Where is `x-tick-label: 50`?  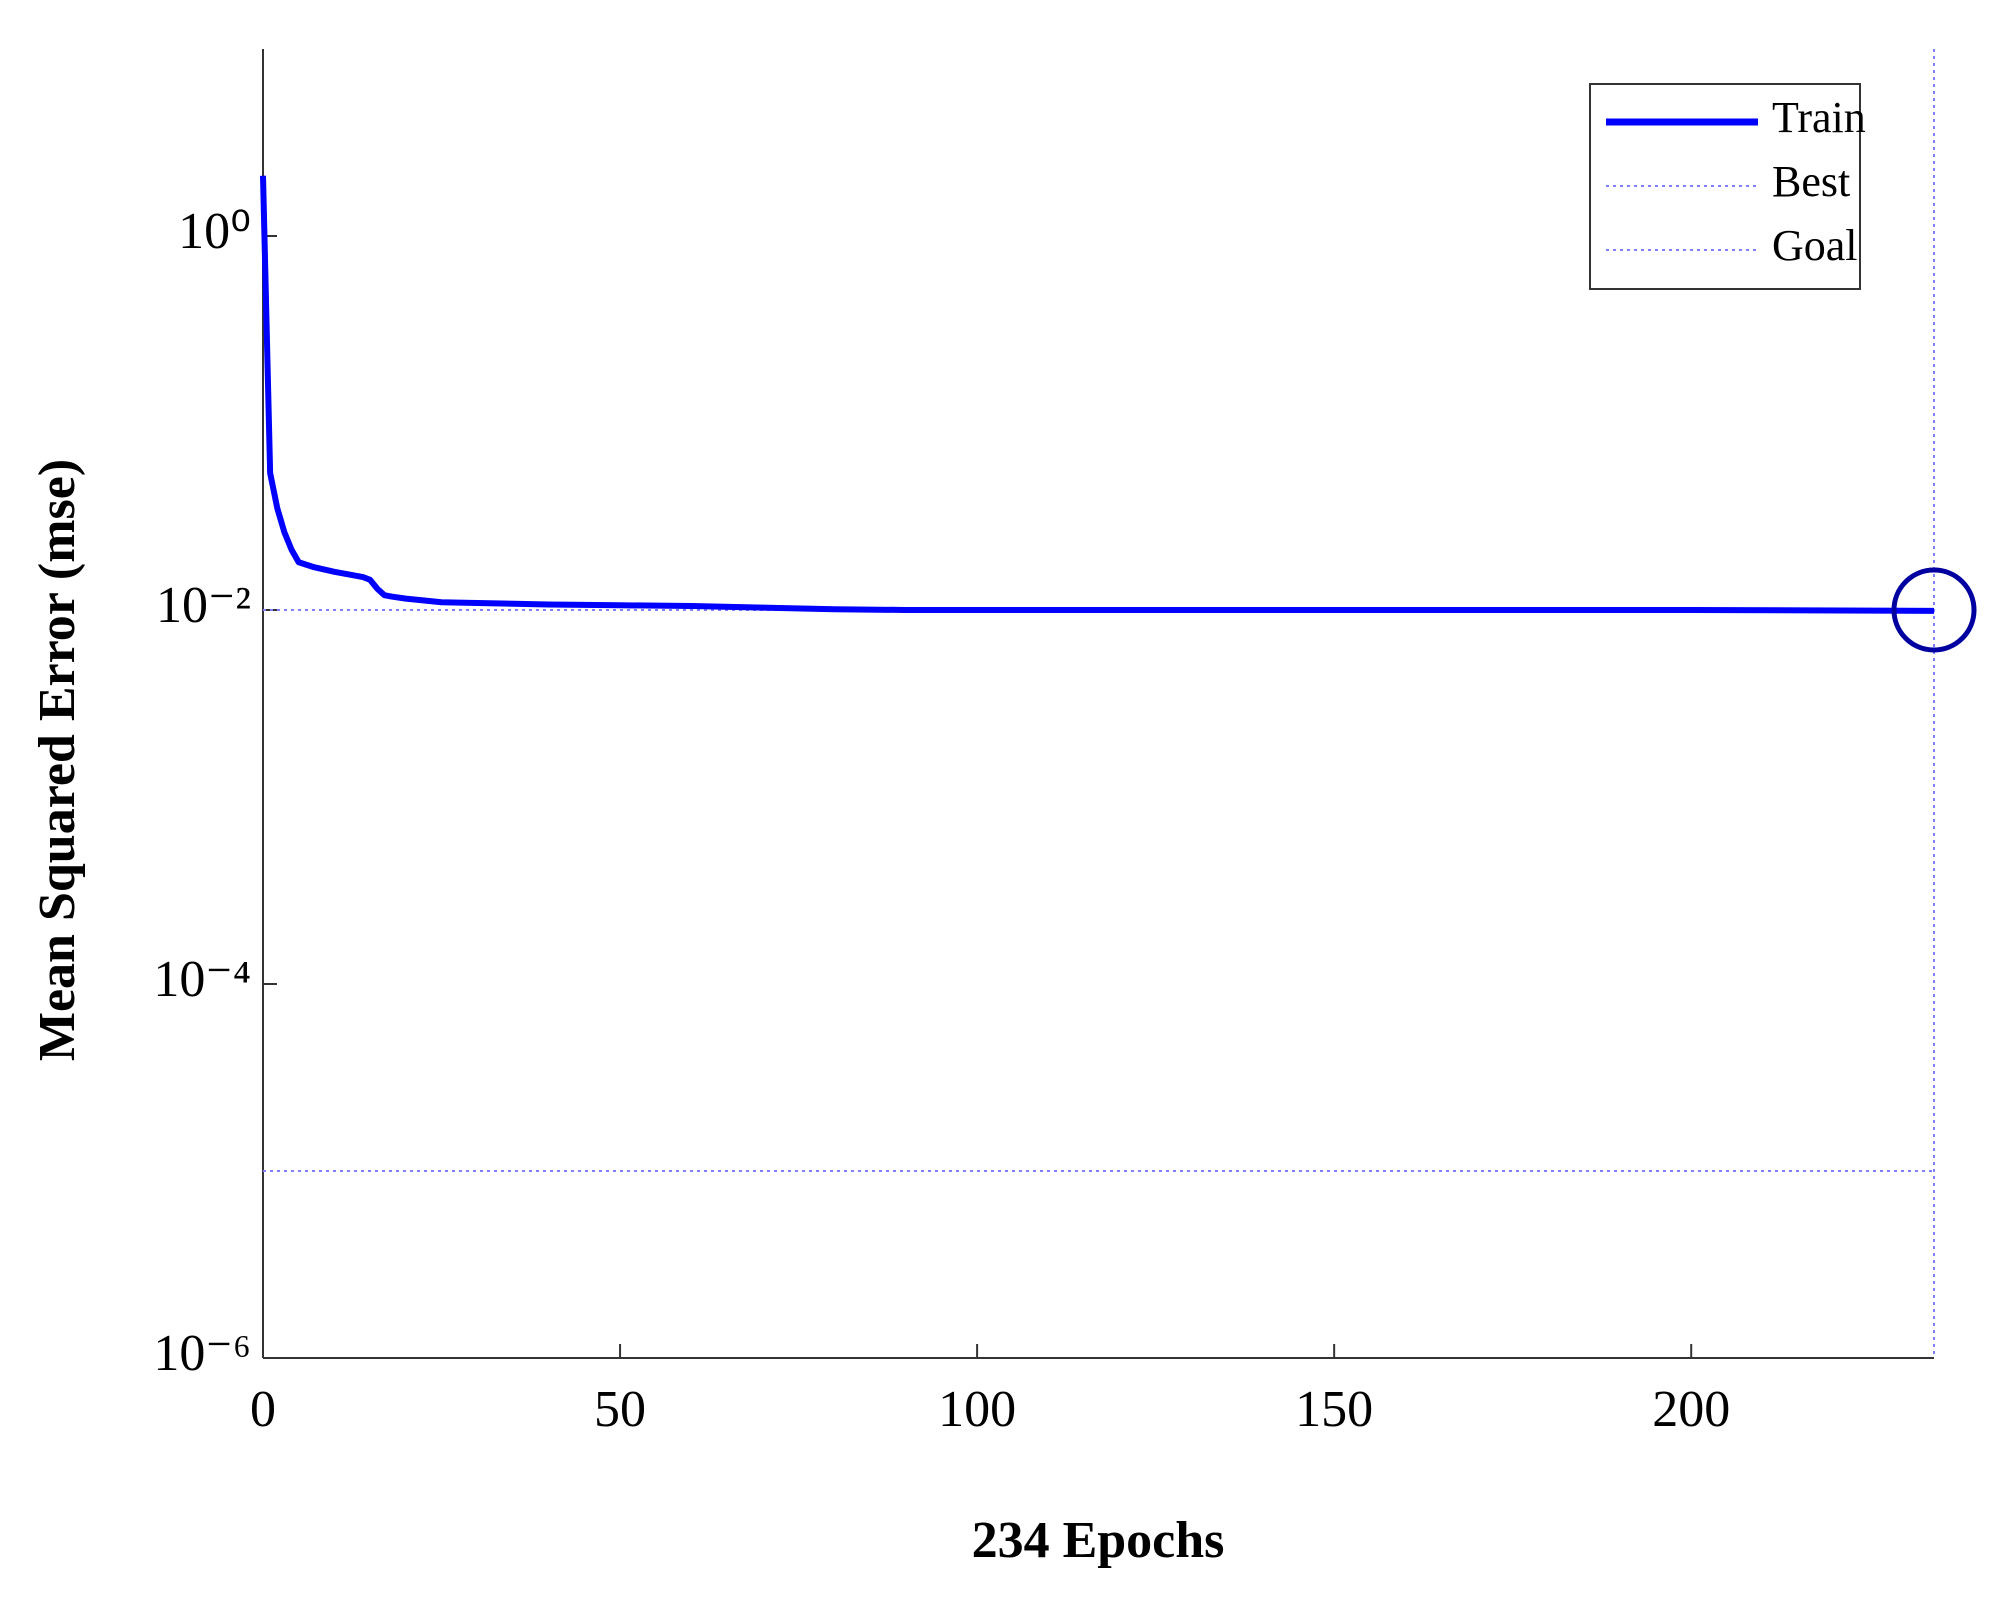 x-tick-label: 50 is located at coordinates (620, 1409).